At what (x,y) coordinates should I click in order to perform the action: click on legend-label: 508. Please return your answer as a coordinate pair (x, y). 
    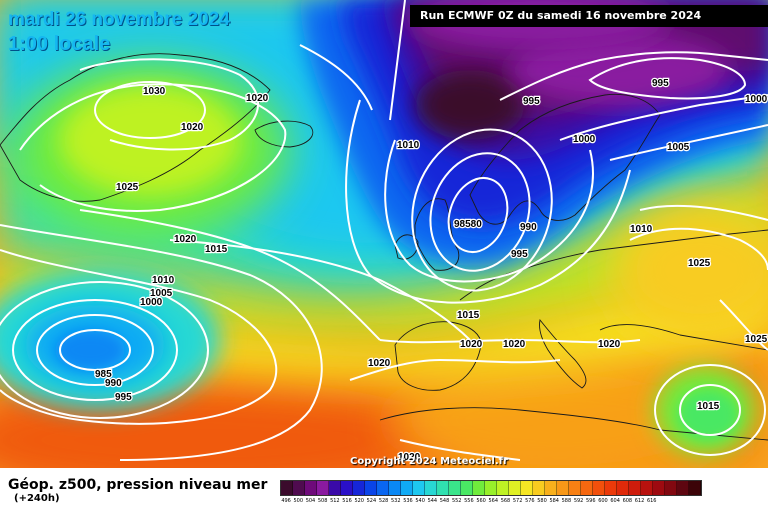
    Looking at the image, I should click on (322, 501).